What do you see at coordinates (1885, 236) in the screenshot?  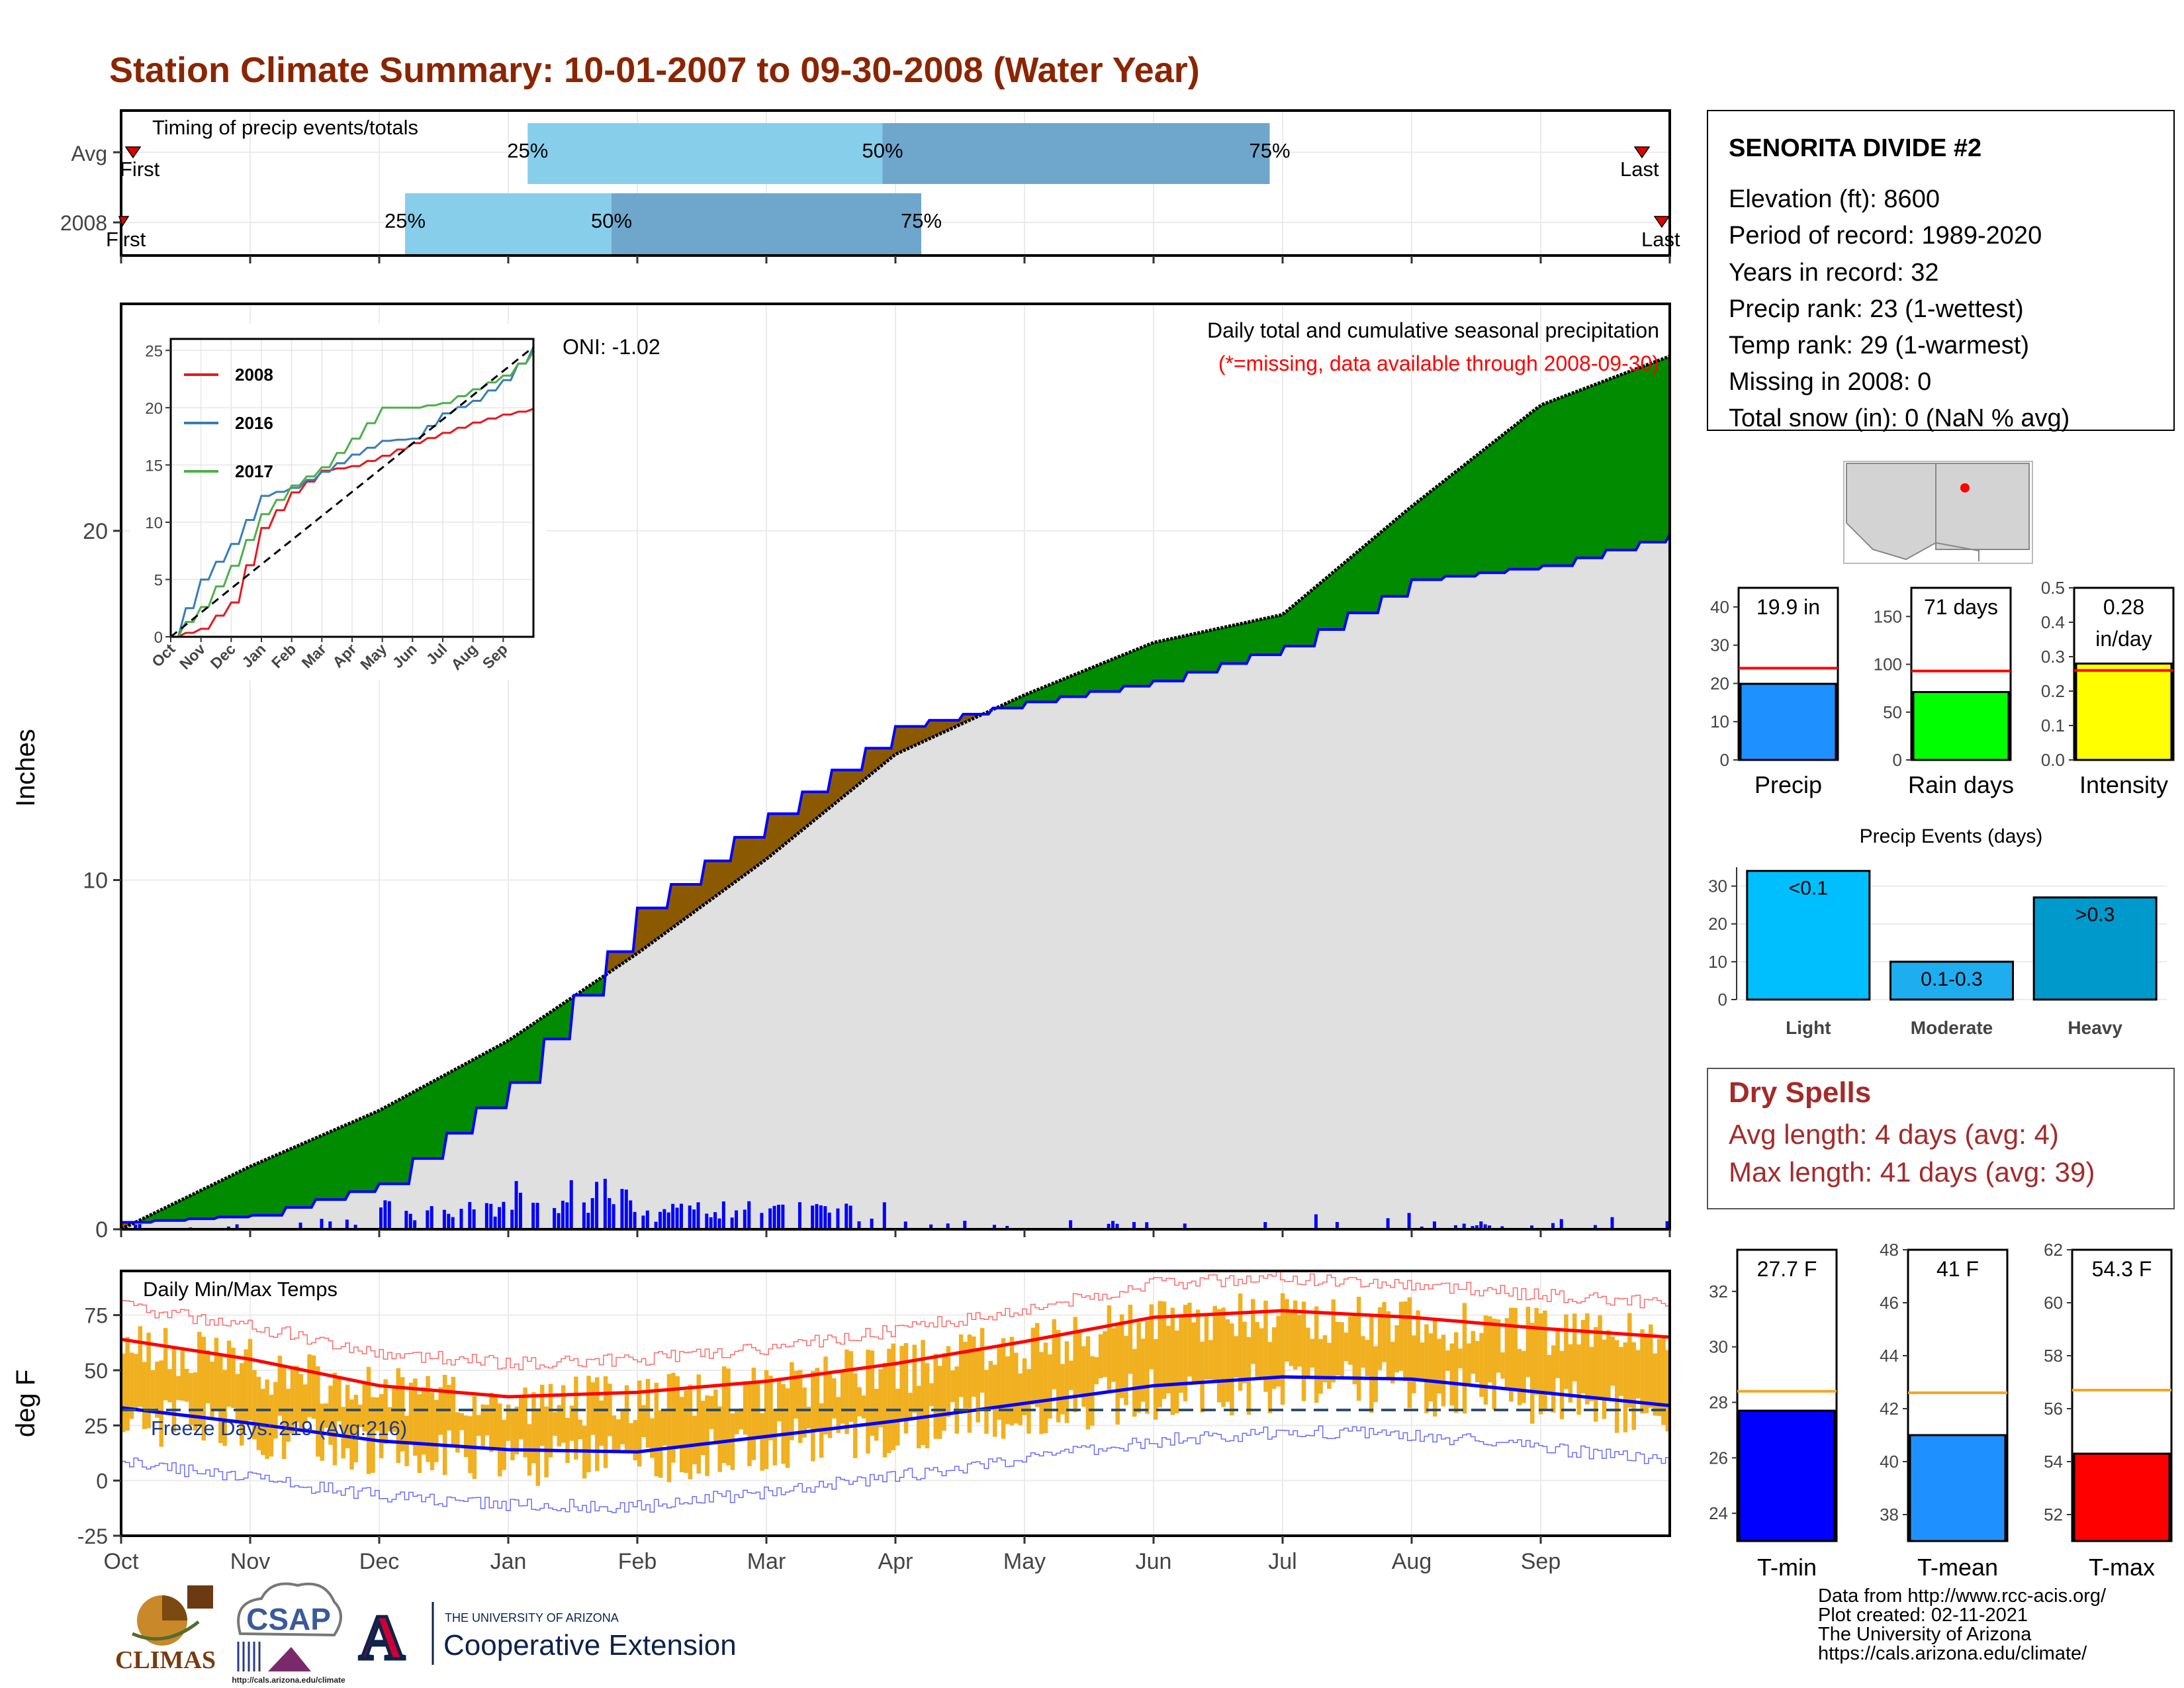 I see `station-line: Period of record: 1989-2020` at bounding box center [1885, 236].